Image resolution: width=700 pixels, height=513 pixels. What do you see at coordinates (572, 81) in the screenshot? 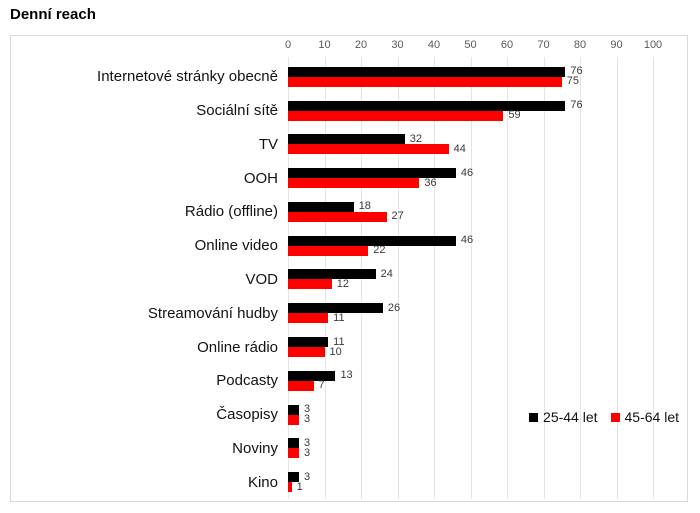
I see `value-label: 75` at bounding box center [572, 81].